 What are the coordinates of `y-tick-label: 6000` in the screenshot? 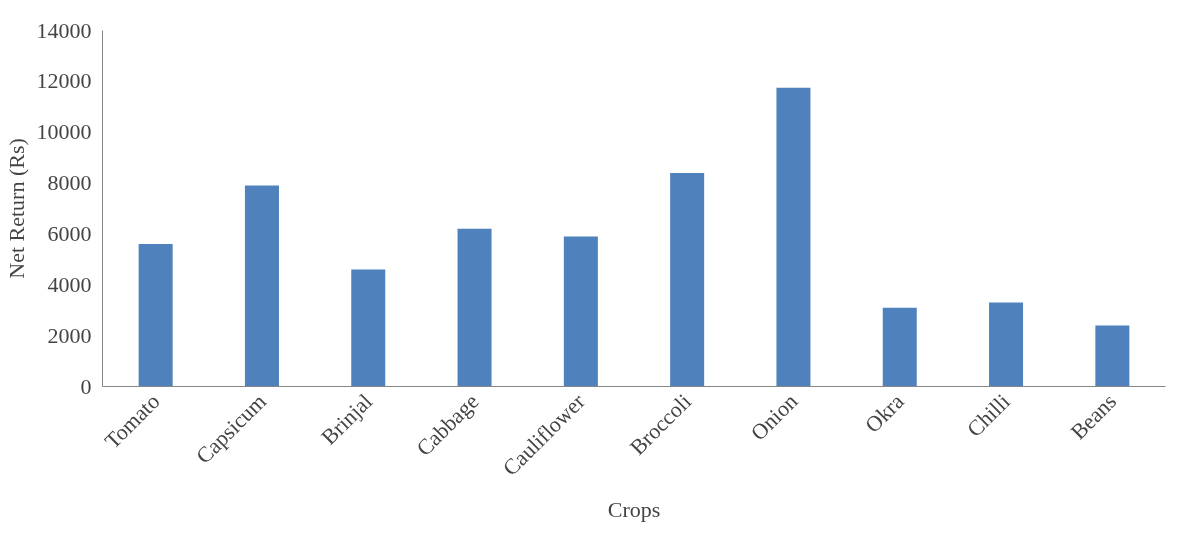 It's located at (69, 233).